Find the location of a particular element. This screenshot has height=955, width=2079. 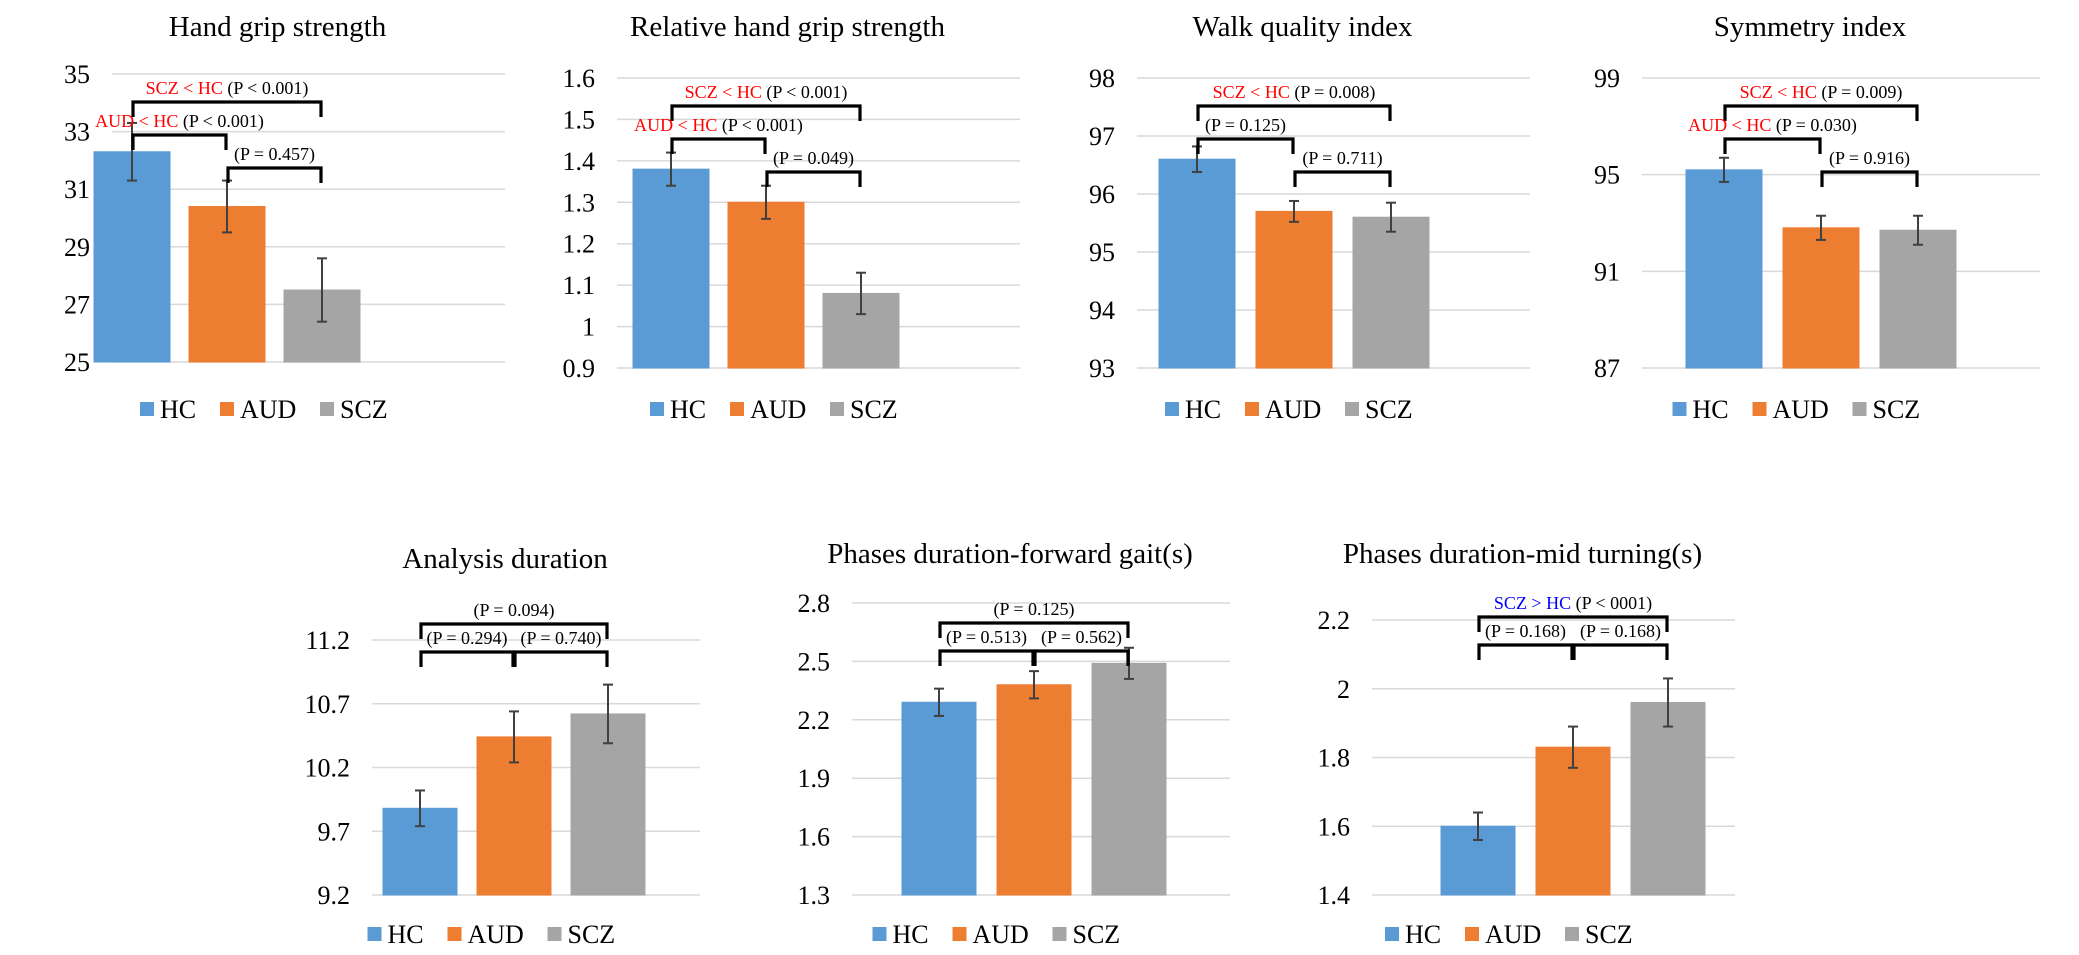

y-tick-label: 98 is located at coordinates (1102, 78).